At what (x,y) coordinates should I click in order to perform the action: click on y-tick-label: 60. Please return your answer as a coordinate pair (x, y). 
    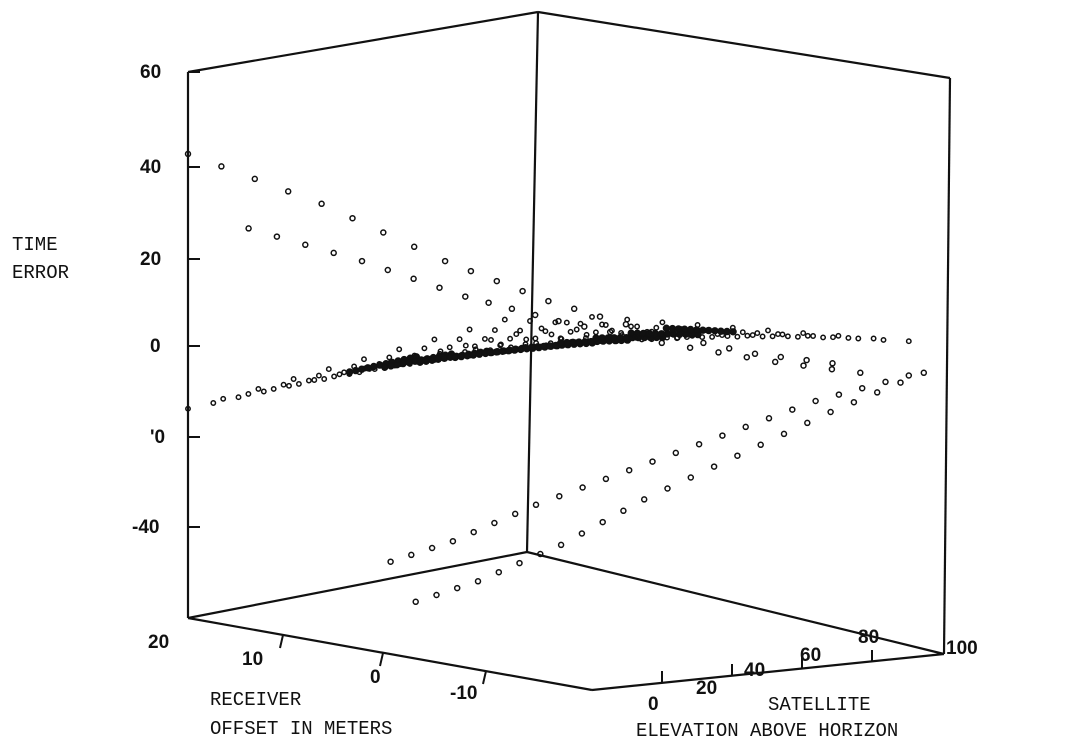
    Looking at the image, I should click on (810, 655).